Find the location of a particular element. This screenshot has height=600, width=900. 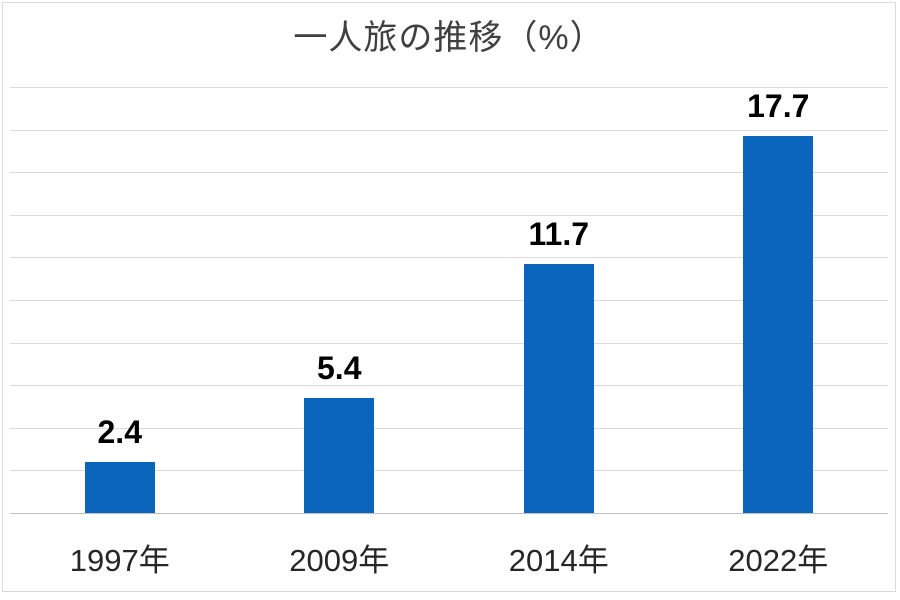

bar-2009年 is located at coordinates (339, 455).